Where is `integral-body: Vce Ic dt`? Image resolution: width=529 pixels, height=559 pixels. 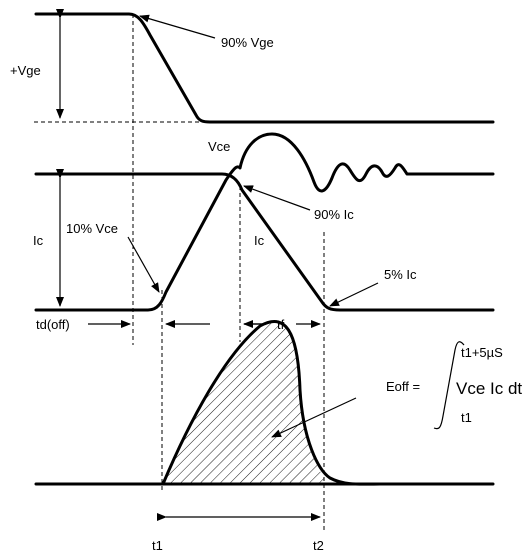 integral-body: Vce Ic dt is located at coordinates (489, 388).